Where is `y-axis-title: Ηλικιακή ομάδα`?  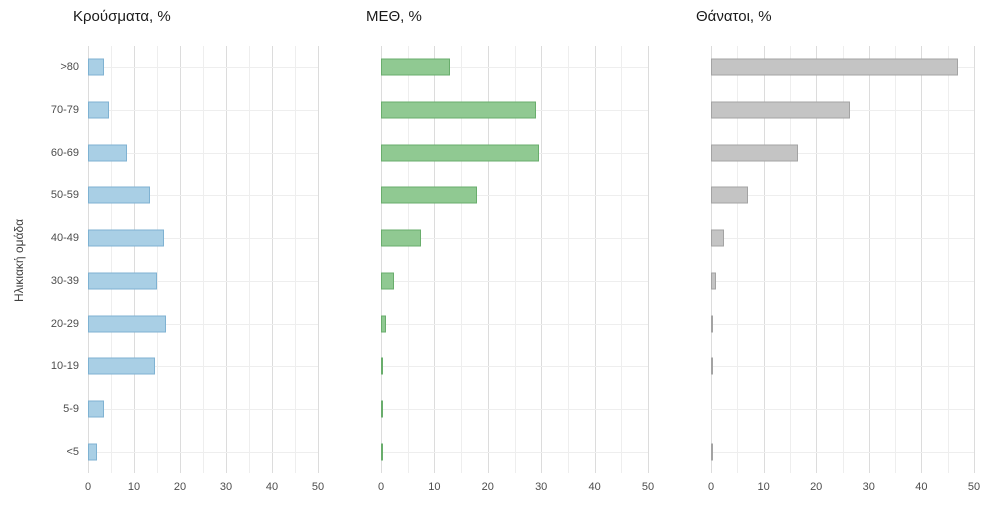
y-axis-title: Ηλικιακή ομάδα is located at coordinates (19, 260).